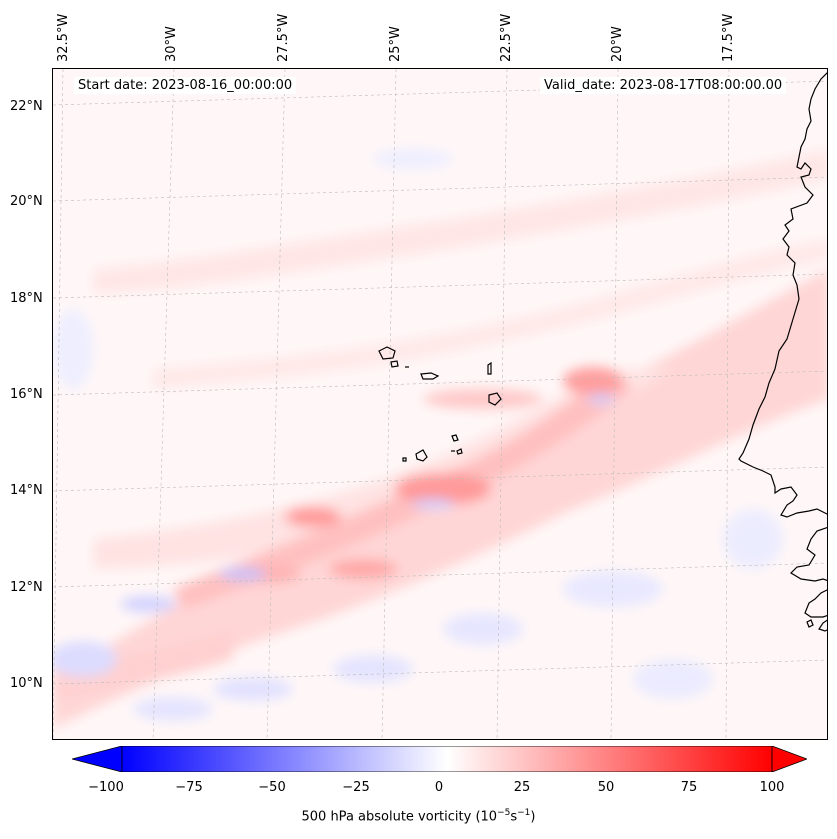 The width and height of the screenshot is (837, 839). I want to click on colorbar, so click(439, 759).